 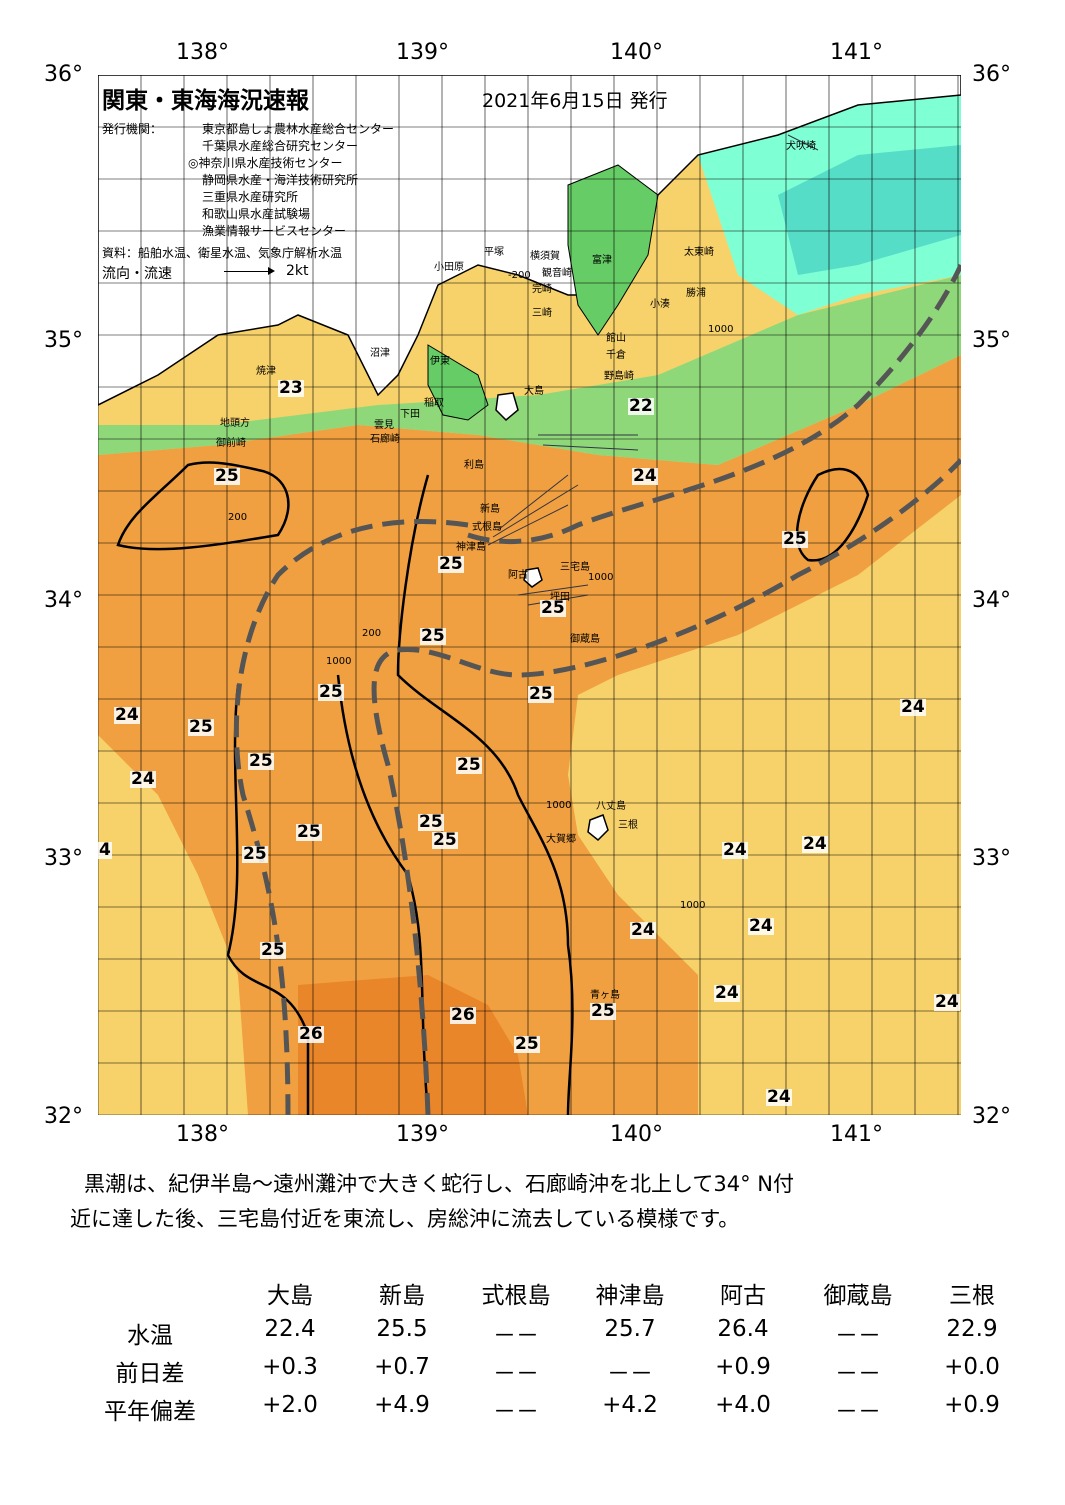 I want to click on map-title: 関東・東海海況速報, so click(x=205, y=101).